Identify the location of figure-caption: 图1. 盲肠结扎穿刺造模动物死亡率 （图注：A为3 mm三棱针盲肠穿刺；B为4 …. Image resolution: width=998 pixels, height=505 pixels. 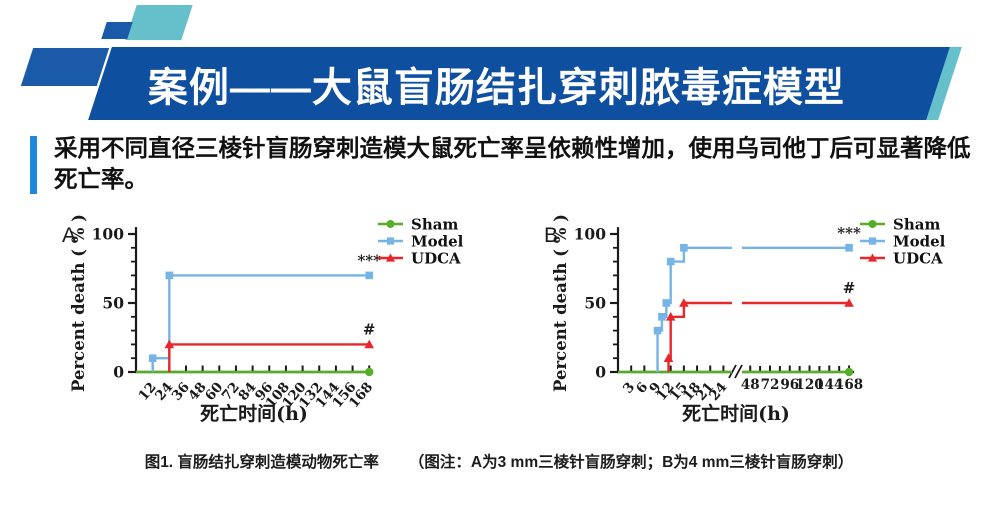
(499, 461).